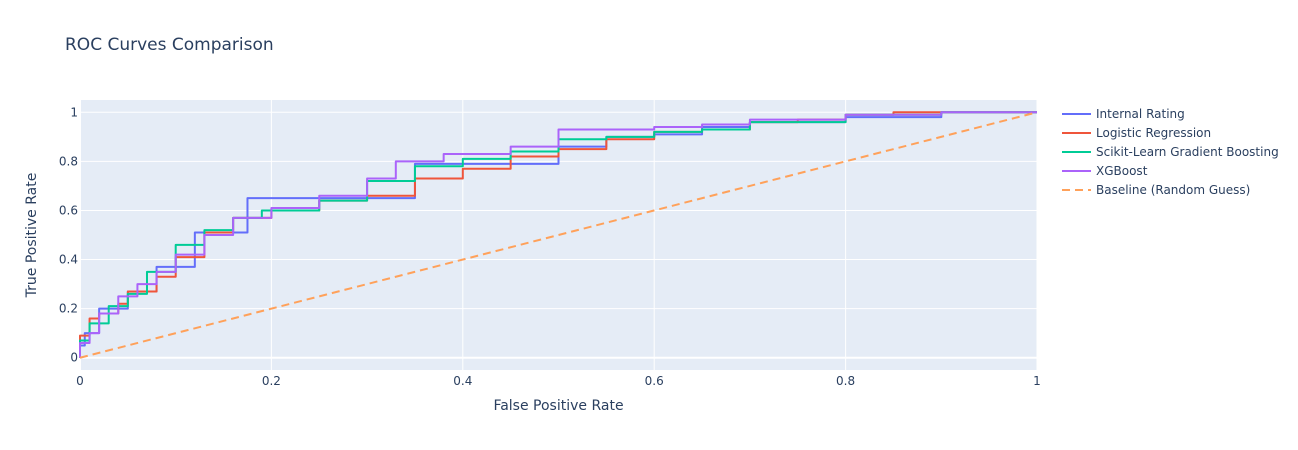 This screenshot has width=1298, height=450. I want to click on legend-item: Baseline (Random Guess), so click(1156, 190).